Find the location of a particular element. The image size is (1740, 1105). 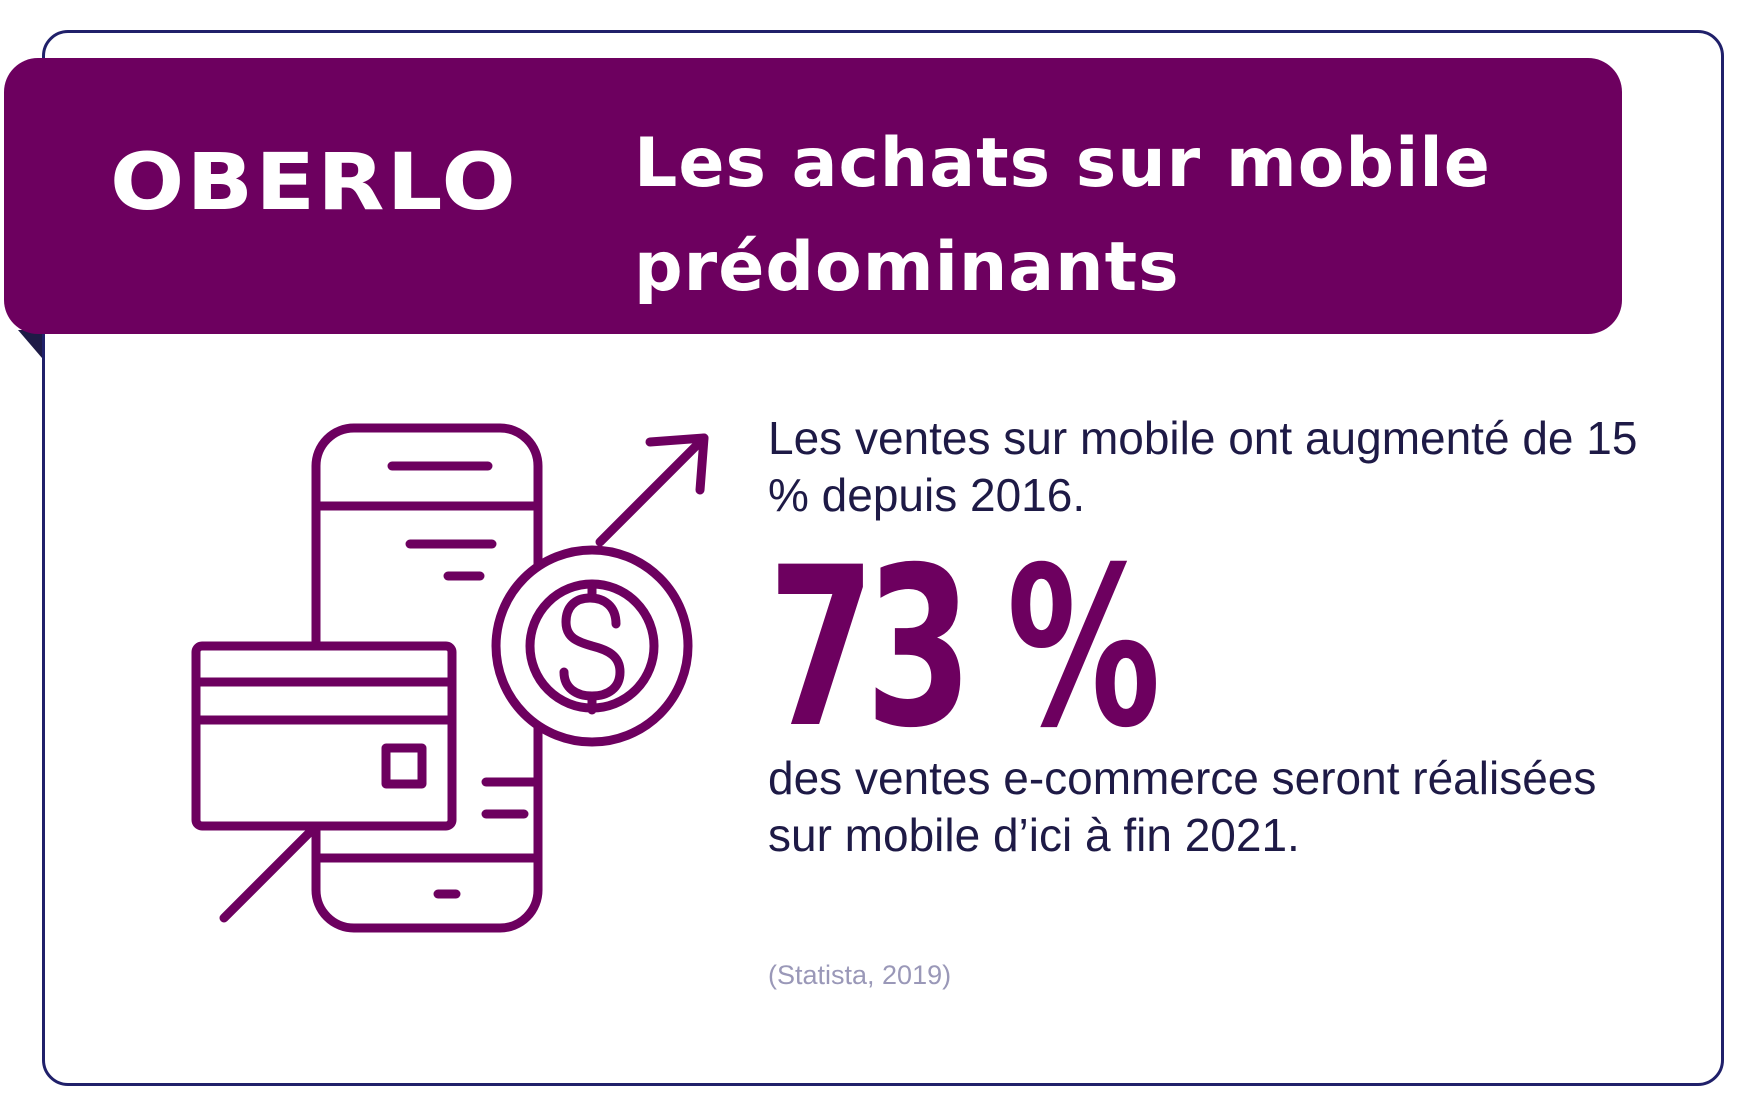

credit-card-icon is located at coordinates (324, 736).